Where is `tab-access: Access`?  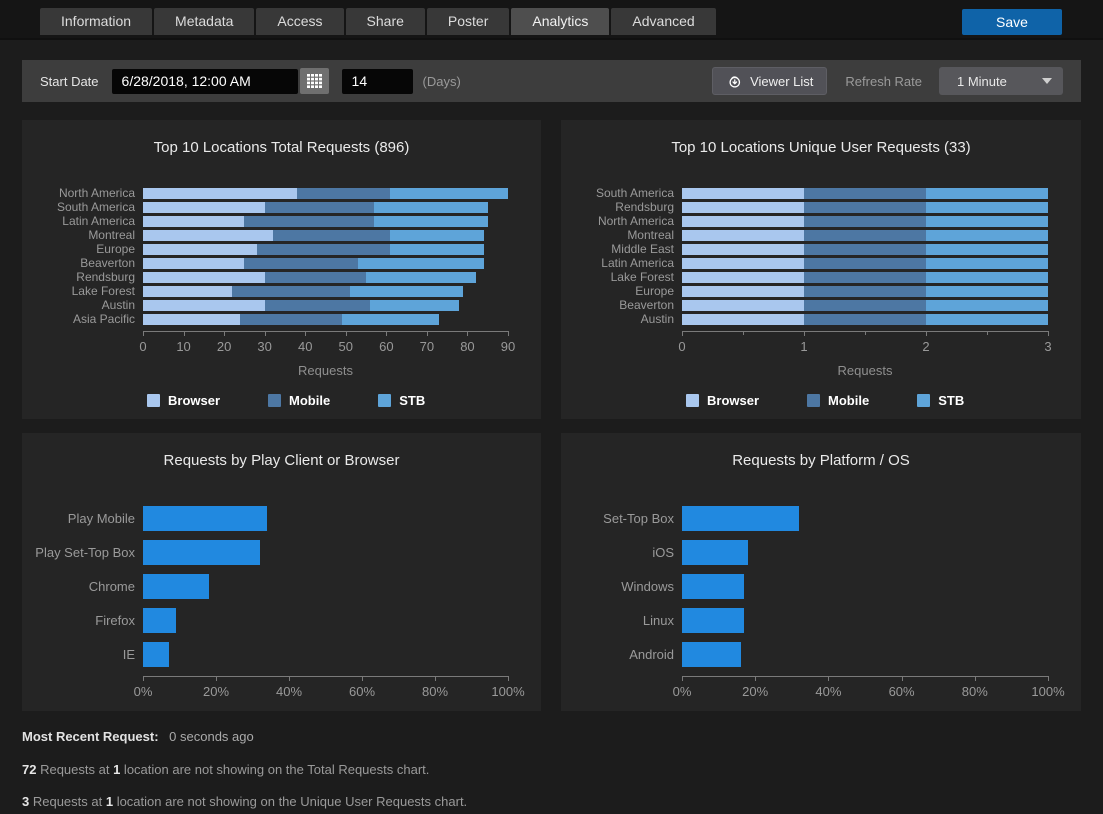 tab-access: Access is located at coordinates (300, 21).